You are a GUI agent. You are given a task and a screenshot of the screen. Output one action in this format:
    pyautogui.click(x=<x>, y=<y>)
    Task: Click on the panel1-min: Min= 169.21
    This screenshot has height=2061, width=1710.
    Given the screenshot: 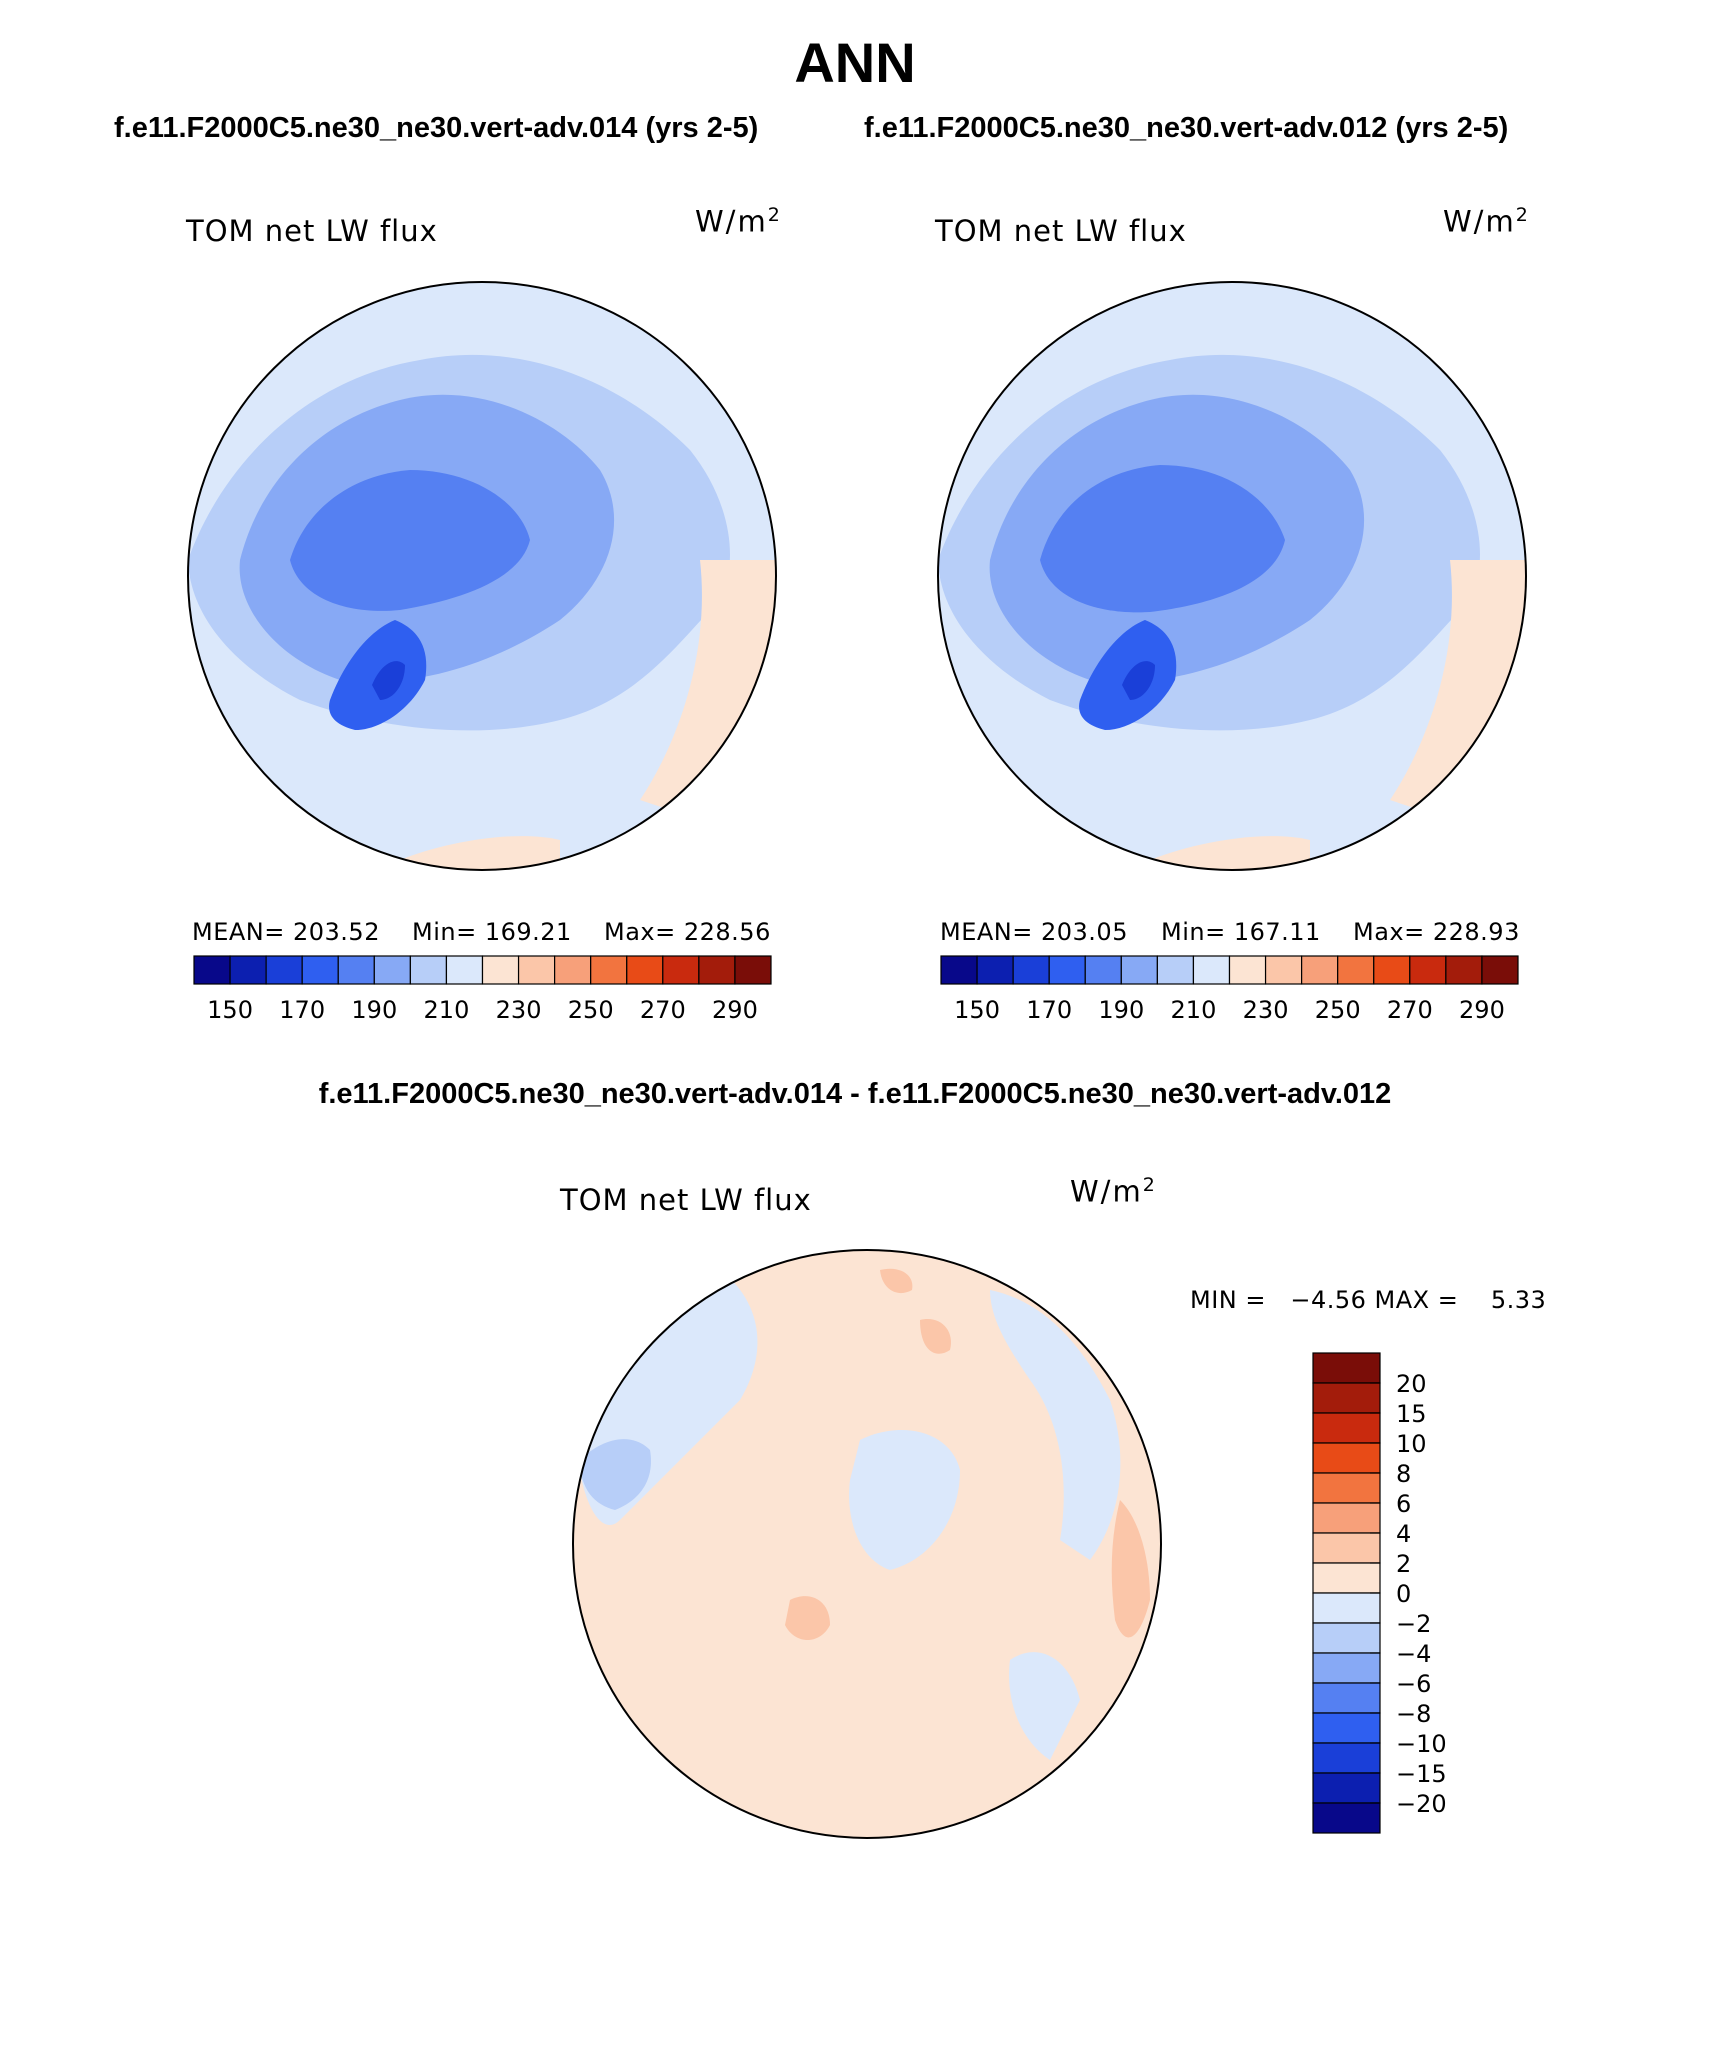 What is the action you would take?
    pyautogui.click(x=492, y=932)
    